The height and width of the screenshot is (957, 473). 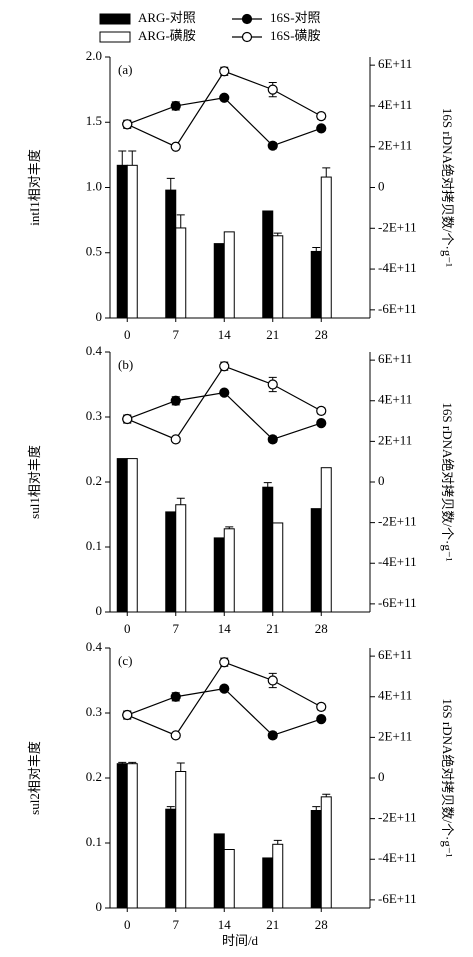 What do you see at coordinates (167, 17) in the screenshot?
I see `legend-label: ARG-对照` at bounding box center [167, 17].